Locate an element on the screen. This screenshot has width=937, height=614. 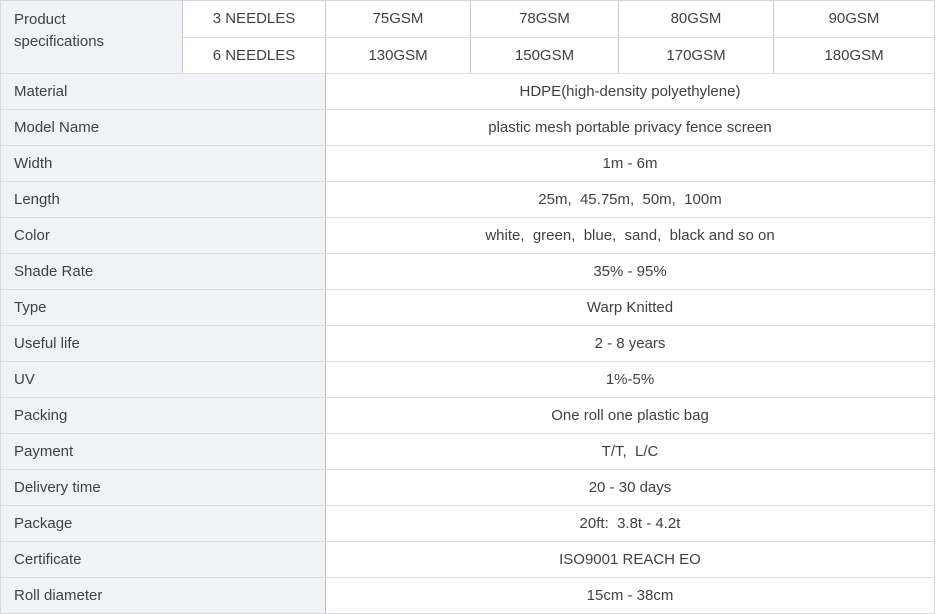
spec-value: ISO9001 REACH EO is located at coordinates (630, 559).